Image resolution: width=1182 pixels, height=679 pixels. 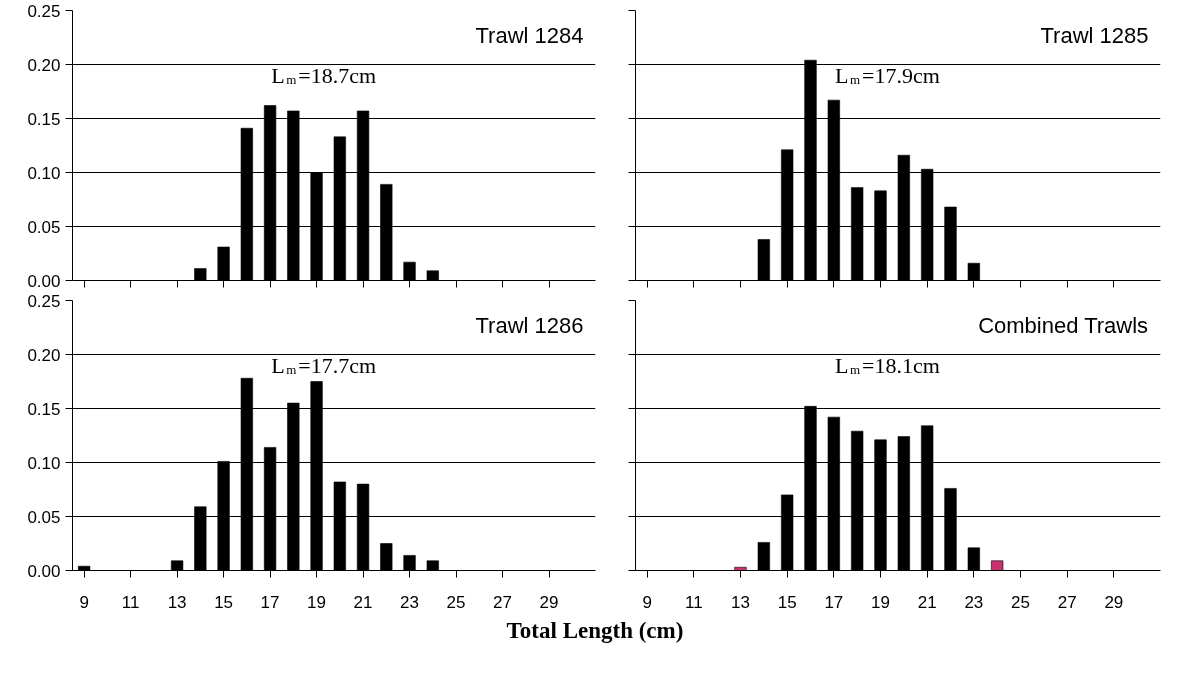 I want to click on annotation: Lm=17.9cm, so click(x=887, y=75).